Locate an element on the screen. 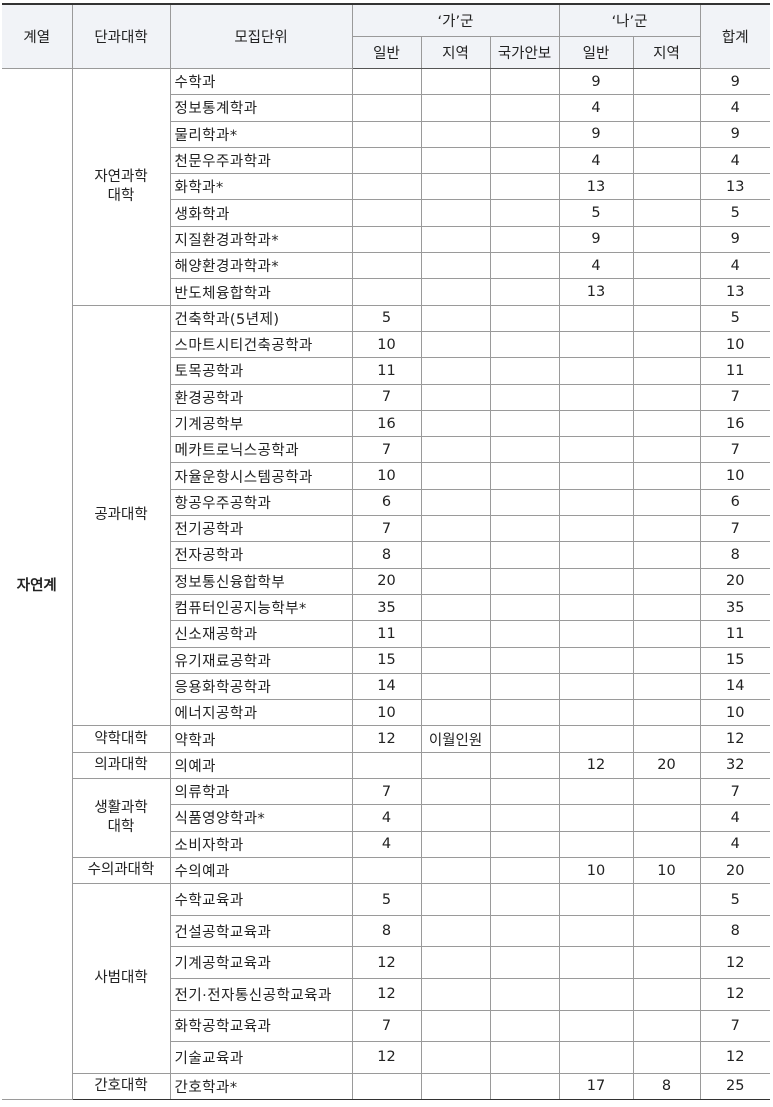  unit-cell: 반도체융합학과 is located at coordinates (261, 292).